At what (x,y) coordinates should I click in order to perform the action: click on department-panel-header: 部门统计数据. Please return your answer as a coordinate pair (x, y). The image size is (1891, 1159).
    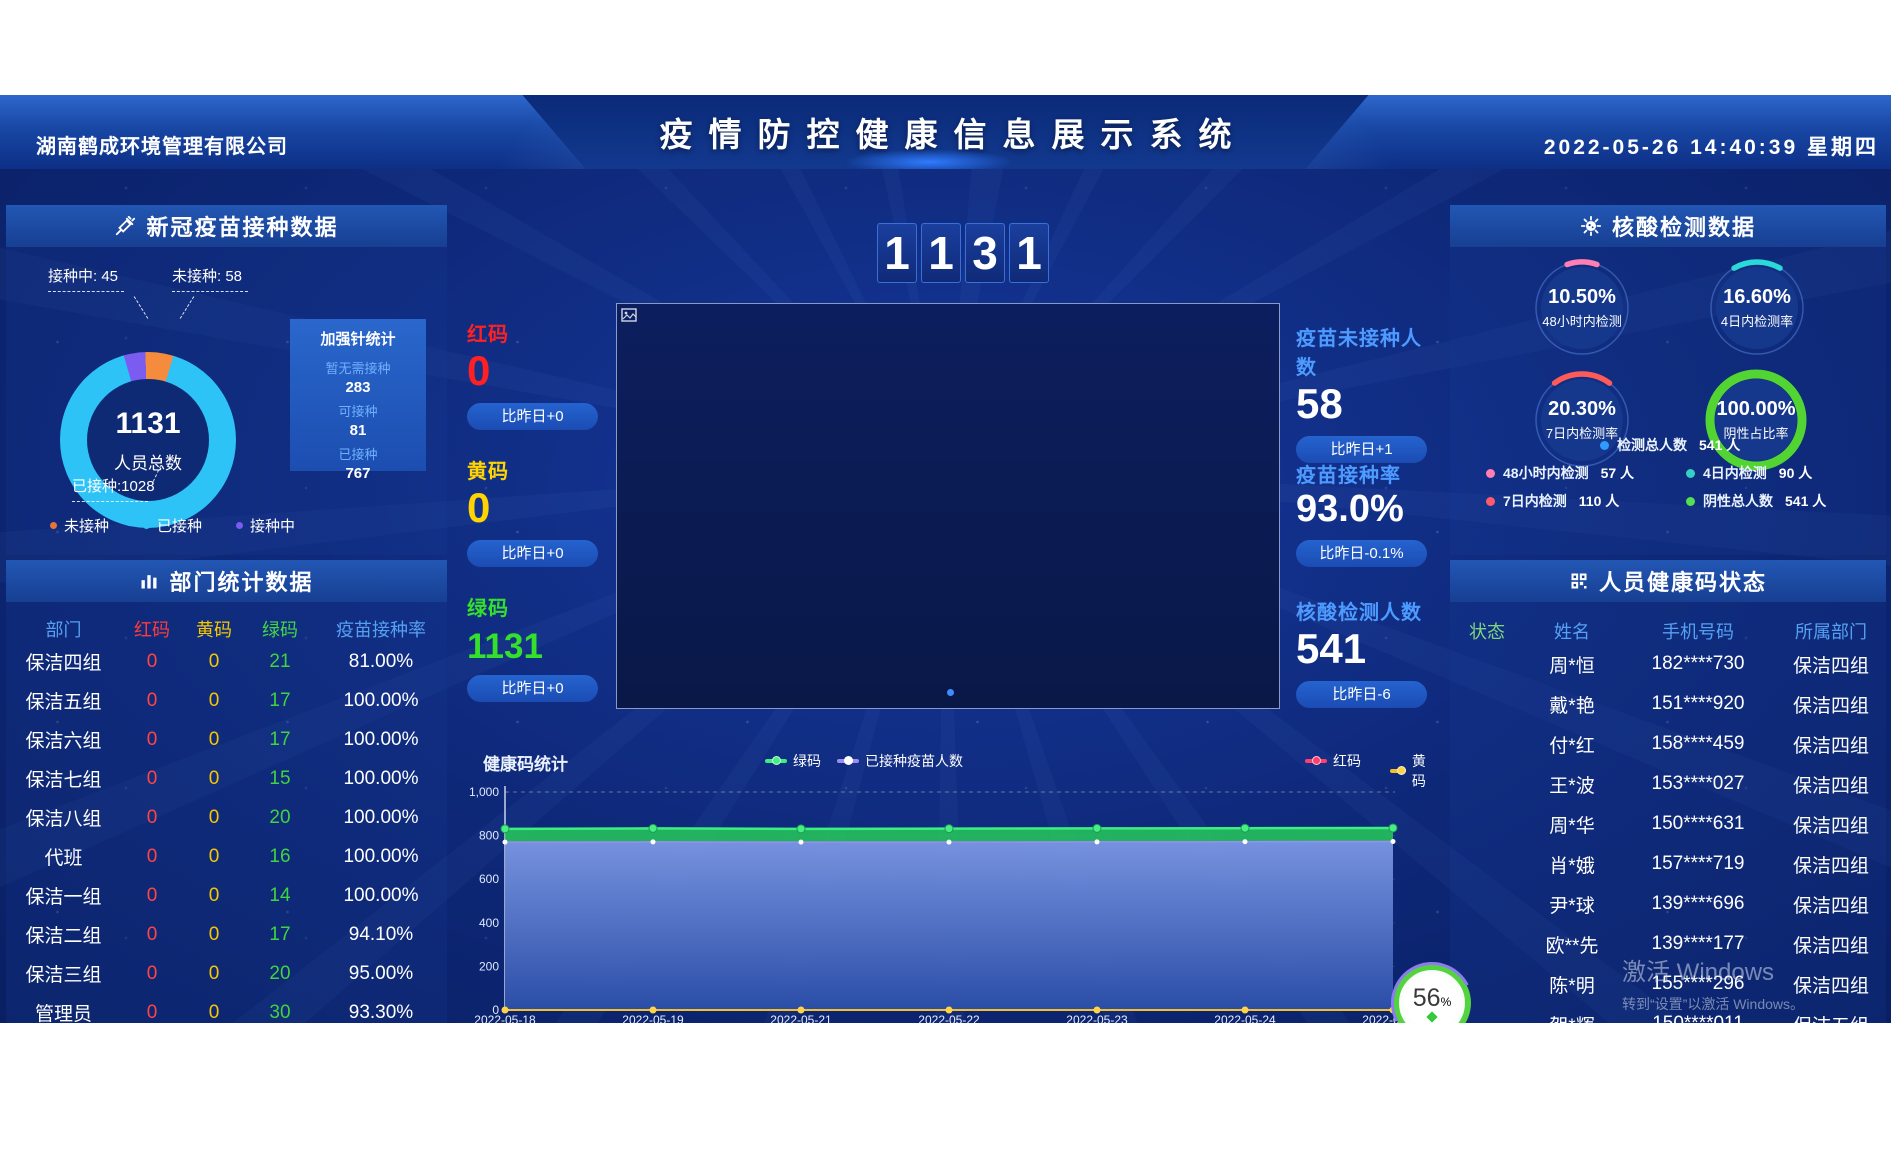
    Looking at the image, I should click on (226, 581).